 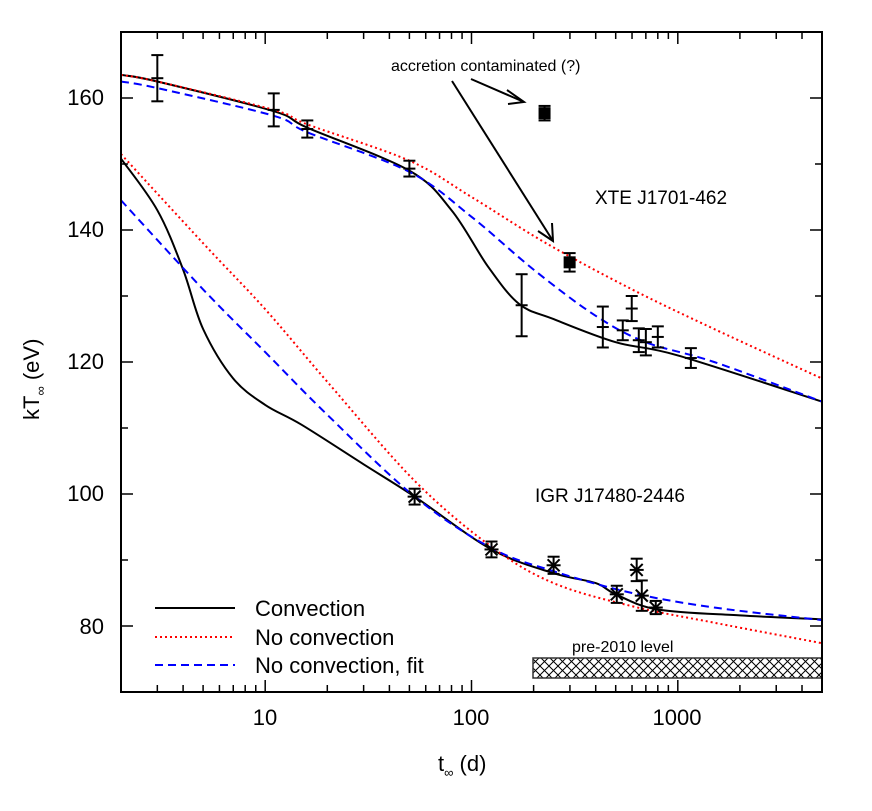 I want to click on legend-no-convection-label: No convection, so click(x=324, y=637).